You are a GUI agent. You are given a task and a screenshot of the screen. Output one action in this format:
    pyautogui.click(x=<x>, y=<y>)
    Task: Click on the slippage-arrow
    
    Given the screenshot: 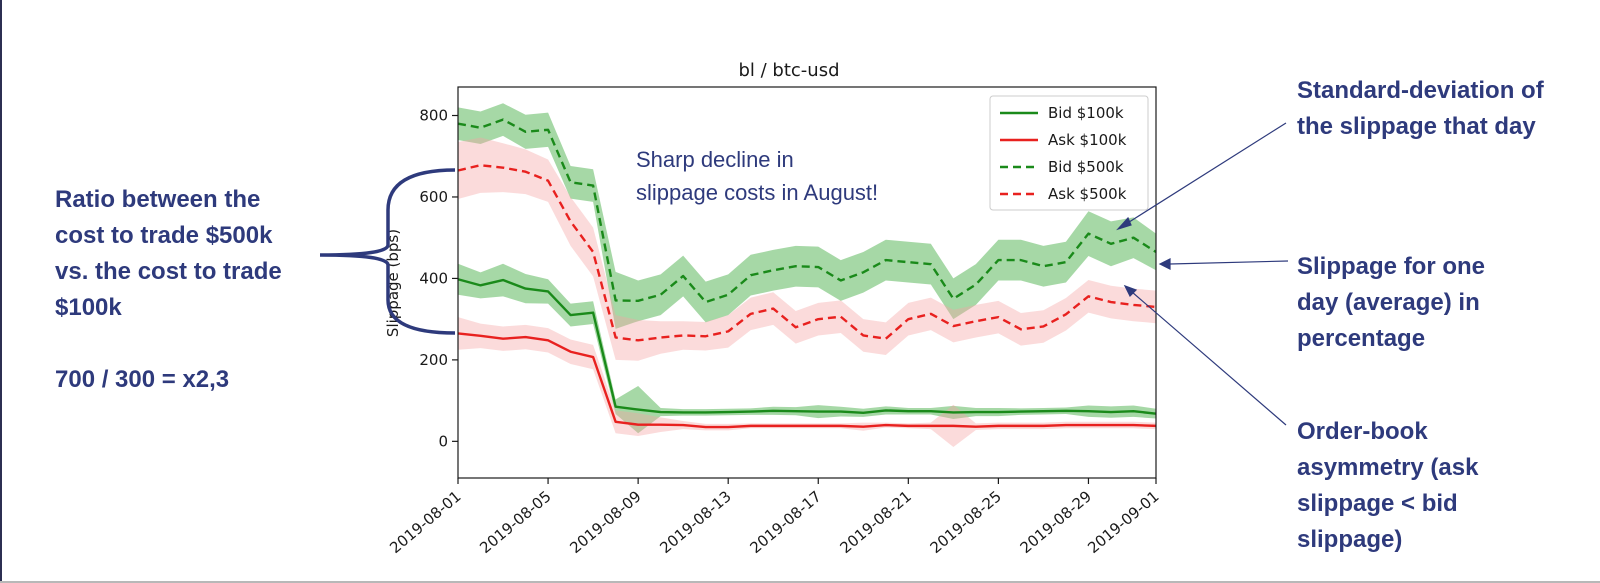 What is the action you would take?
    pyautogui.click(x=1229, y=262)
    